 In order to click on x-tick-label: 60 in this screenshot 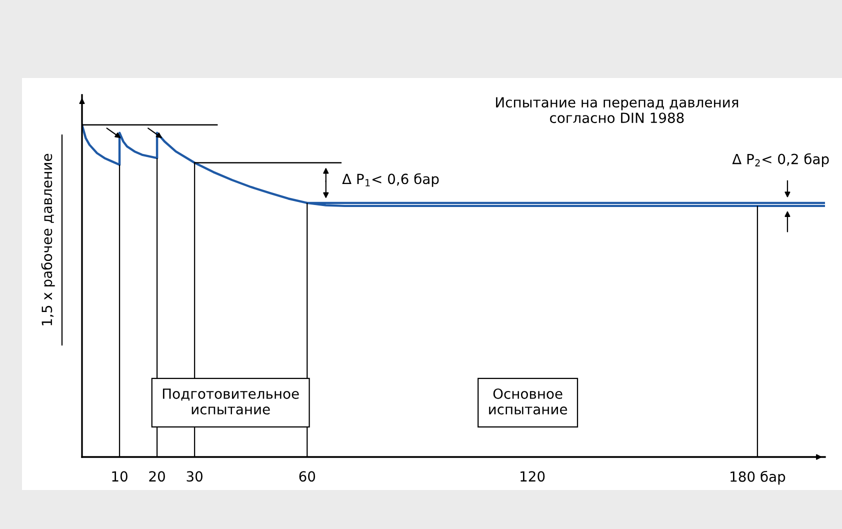, I will do `click(307, 476)`.